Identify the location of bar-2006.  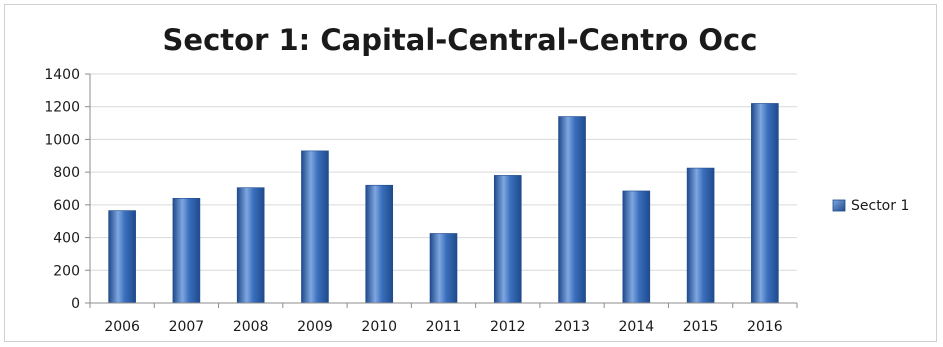
(122, 257).